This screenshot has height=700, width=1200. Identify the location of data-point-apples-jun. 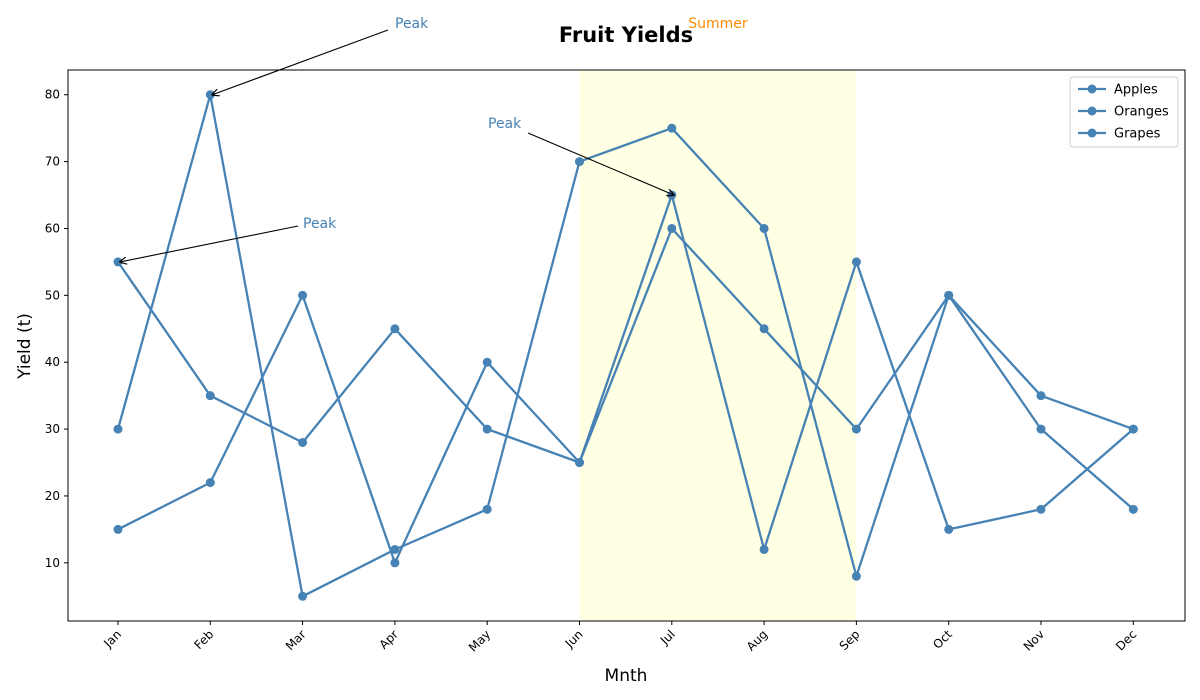
(579, 162).